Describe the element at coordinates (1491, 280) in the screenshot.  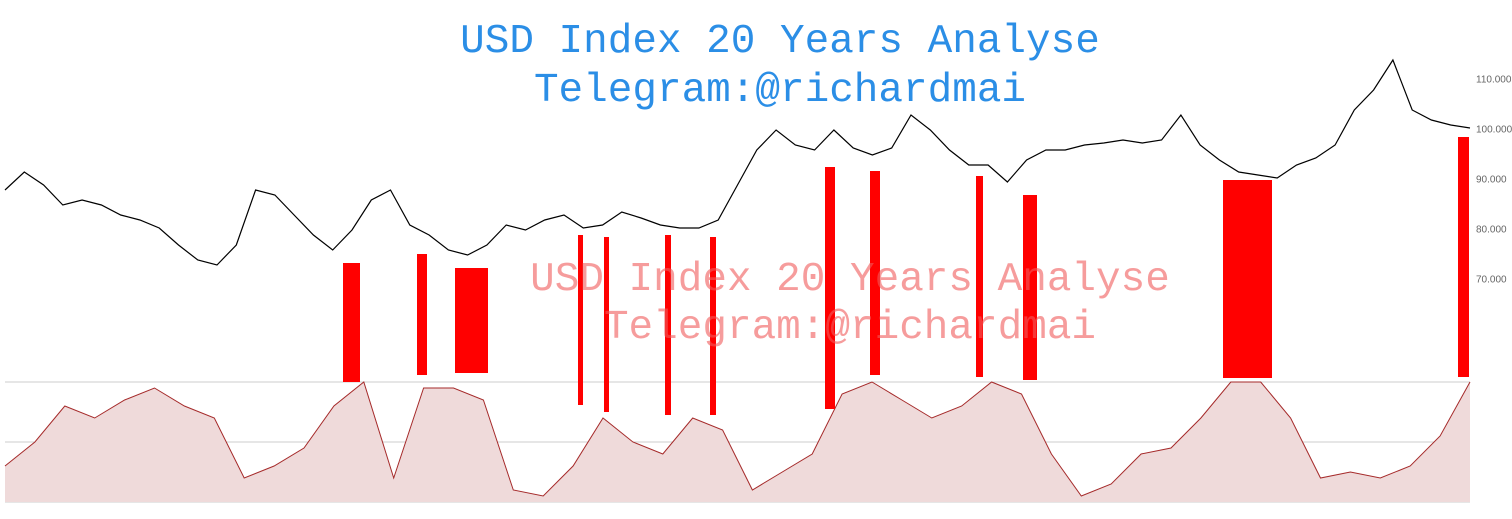
I see `y-tick-label: 70.000` at that location.